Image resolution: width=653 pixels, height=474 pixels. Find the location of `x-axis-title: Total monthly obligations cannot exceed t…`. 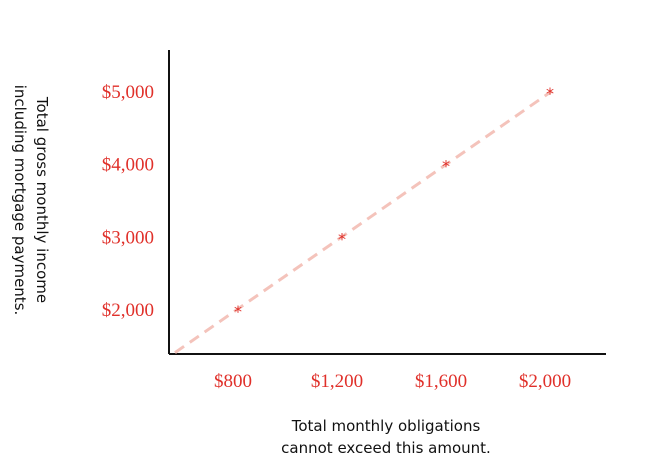

x-axis-title: Total monthly obligations cannot exceed t… is located at coordinates (386, 437).